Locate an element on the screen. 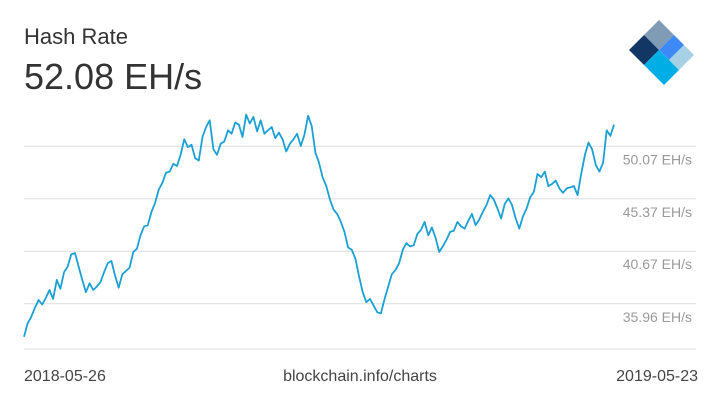 The image size is (720, 405). logo-facet-bottom is located at coordinates (661, 67).